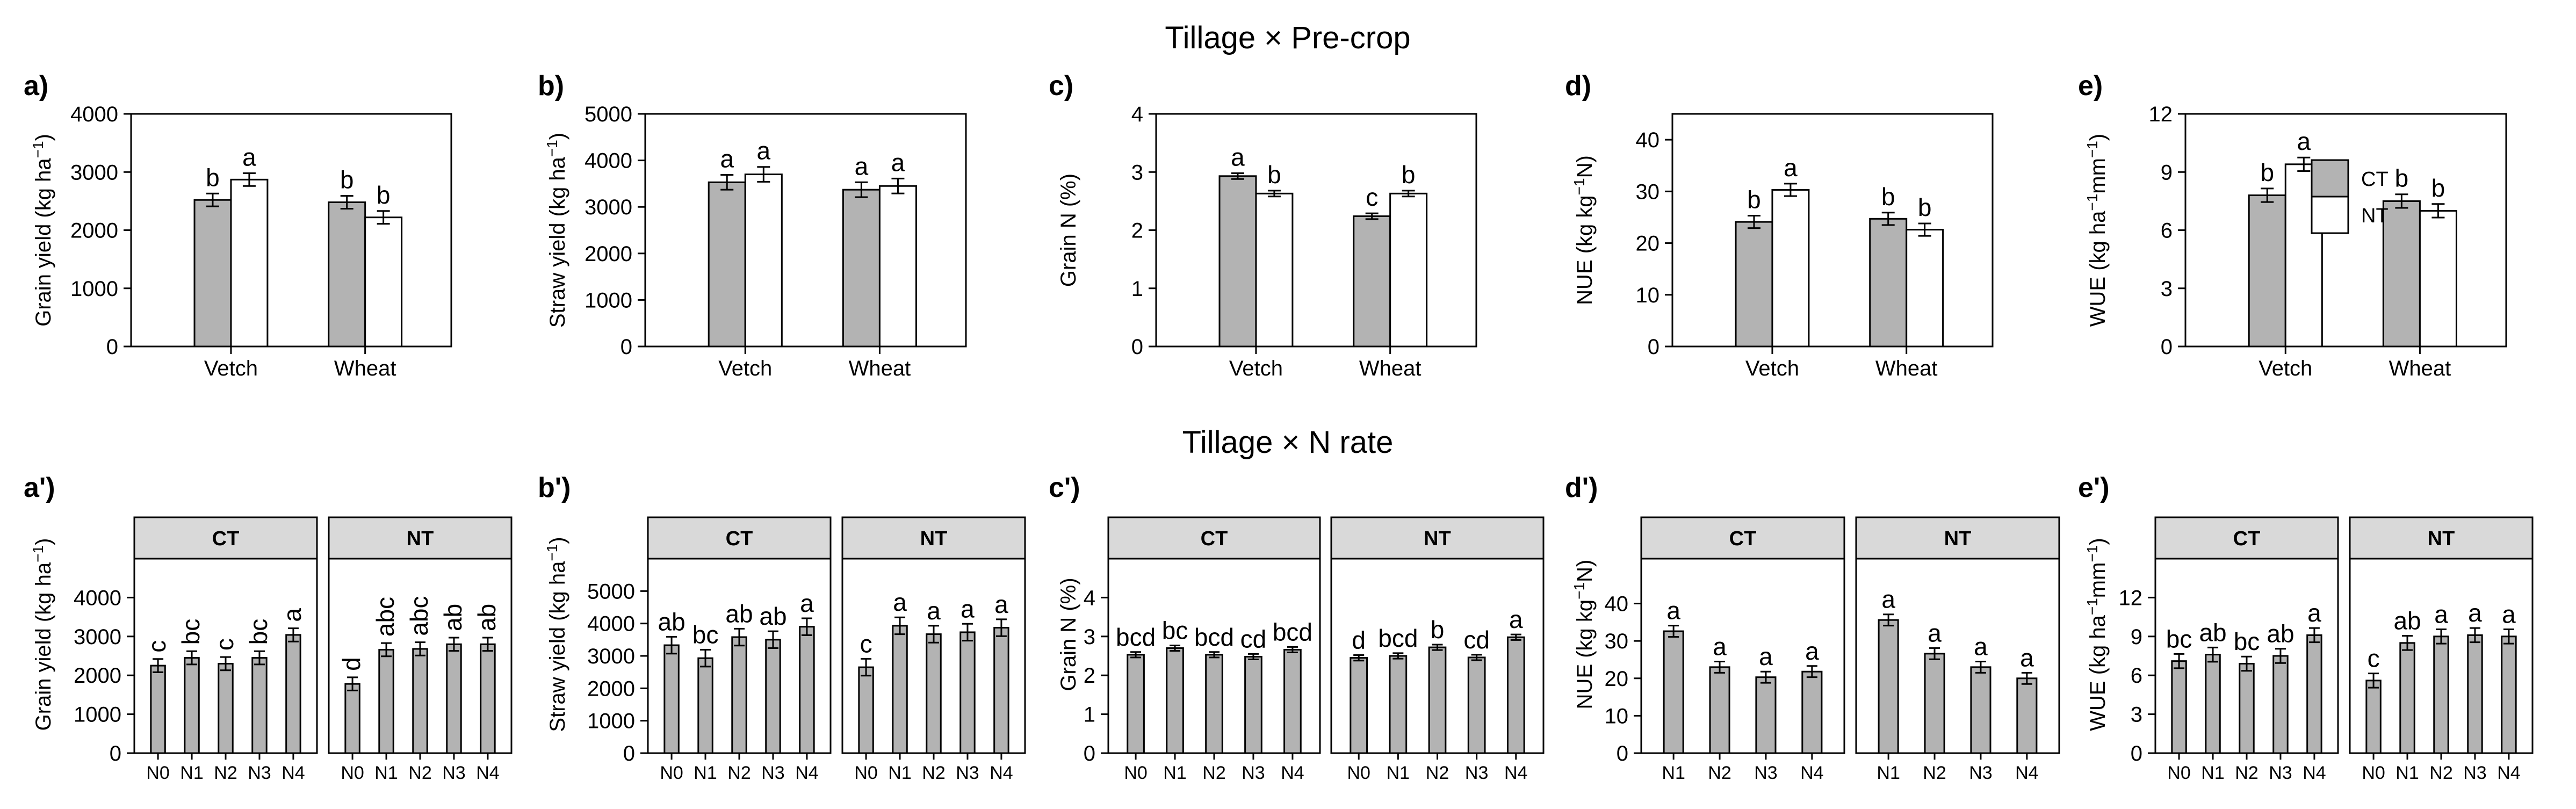 This screenshot has height=809, width=2576. I want to click on facet-nt: NT N0 d N1 bcd N2 b N3 cd N4 a, so click(1437, 649).